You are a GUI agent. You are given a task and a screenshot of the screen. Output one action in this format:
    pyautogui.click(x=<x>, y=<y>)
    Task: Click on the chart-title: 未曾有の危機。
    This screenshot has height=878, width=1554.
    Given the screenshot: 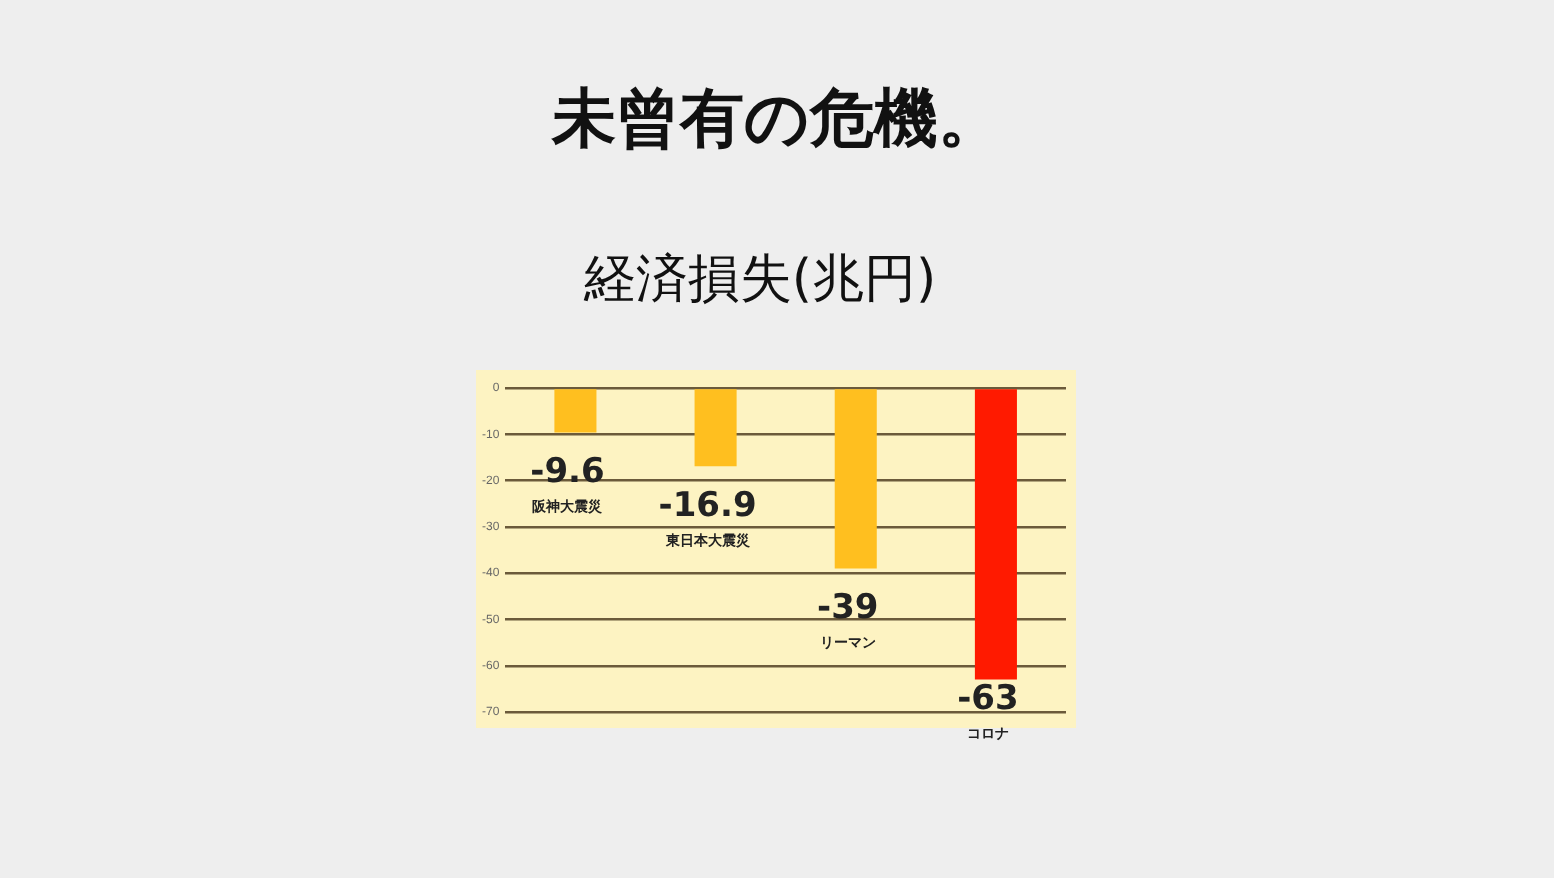 What is the action you would take?
    pyautogui.click(x=776, y=119)
    